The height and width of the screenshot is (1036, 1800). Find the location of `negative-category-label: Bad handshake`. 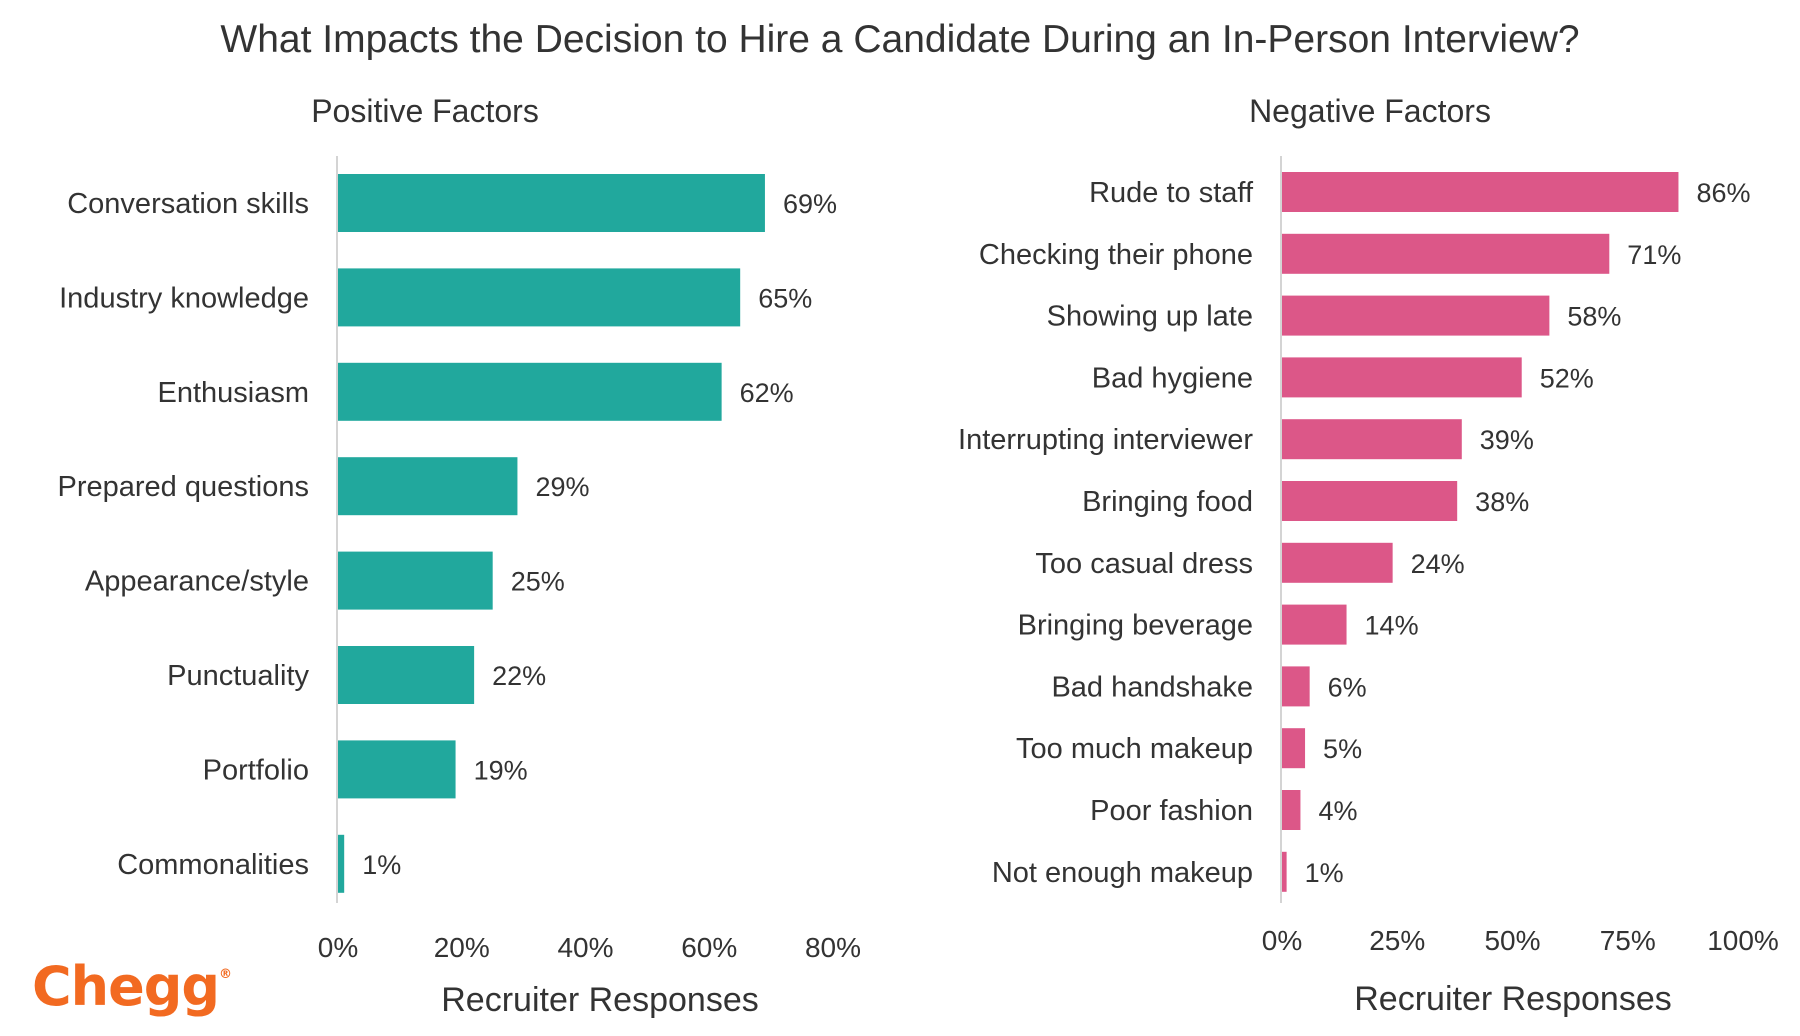

negative-category-label: Bad handshake is located at coordinates (1152, 687).